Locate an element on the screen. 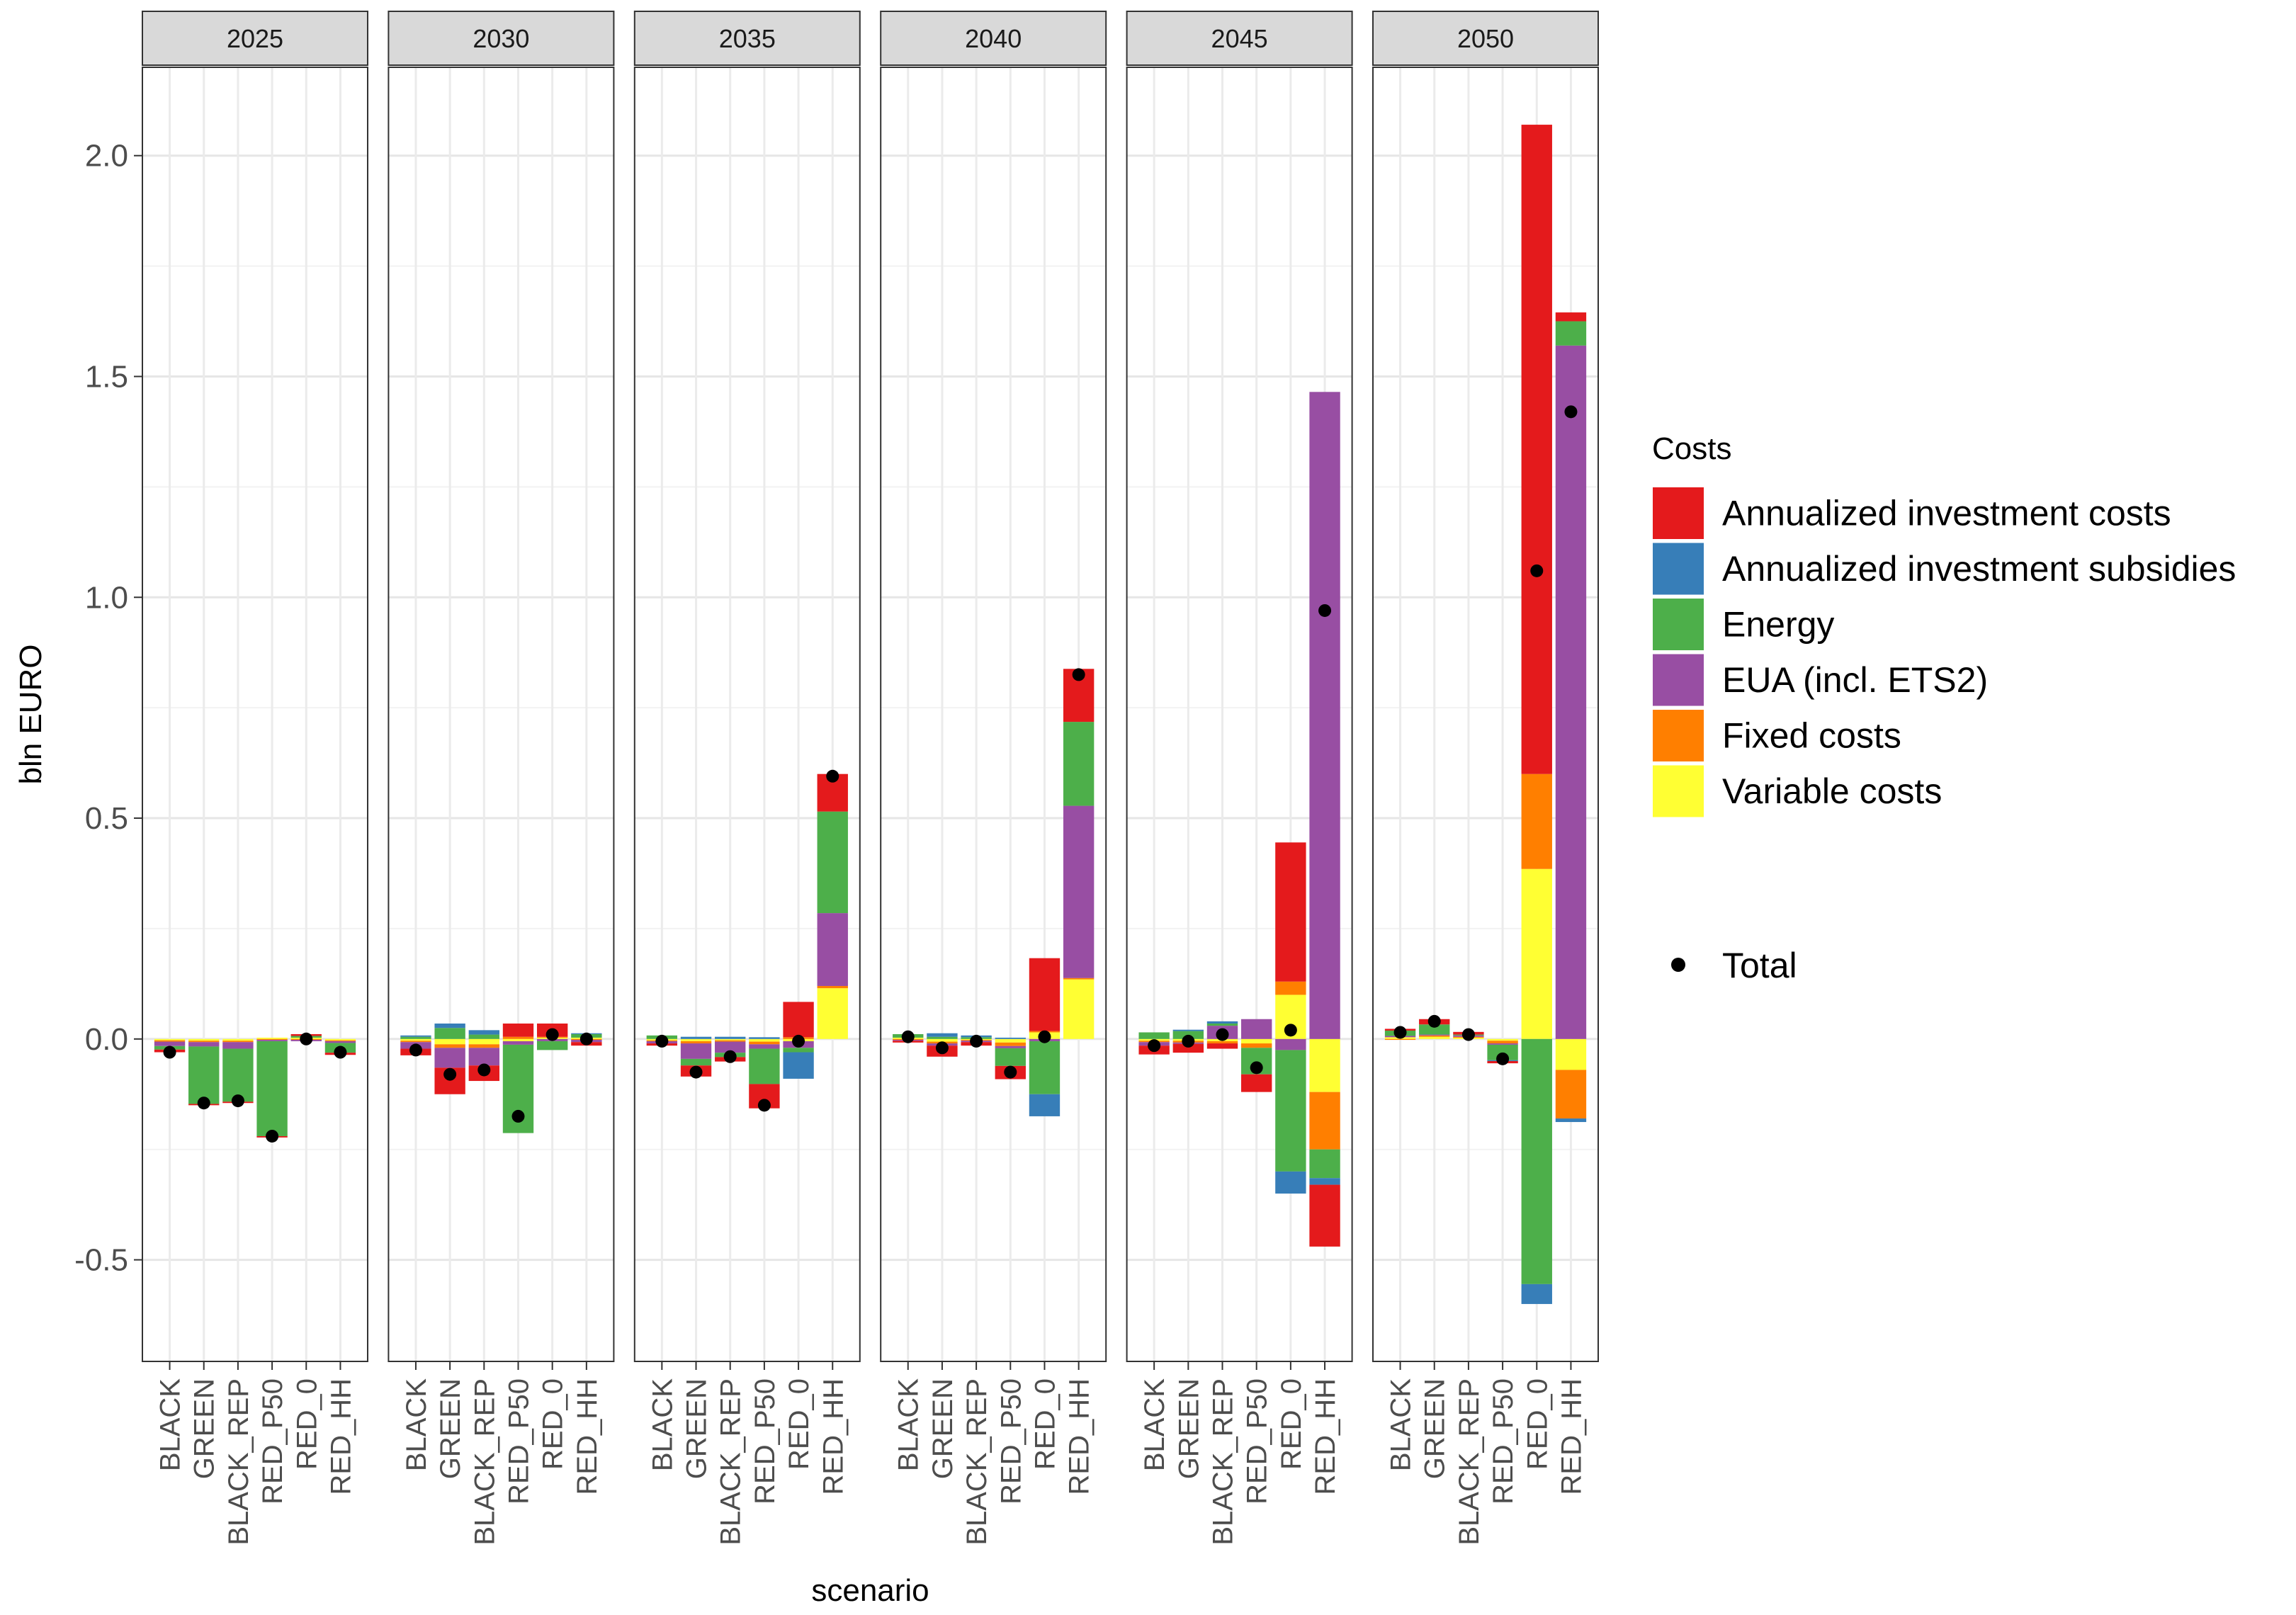 The width and height of the screenshot is (2296, 1615). legend-item-fixed-costs: Fixed costs is located at coordinates (1777, 736).